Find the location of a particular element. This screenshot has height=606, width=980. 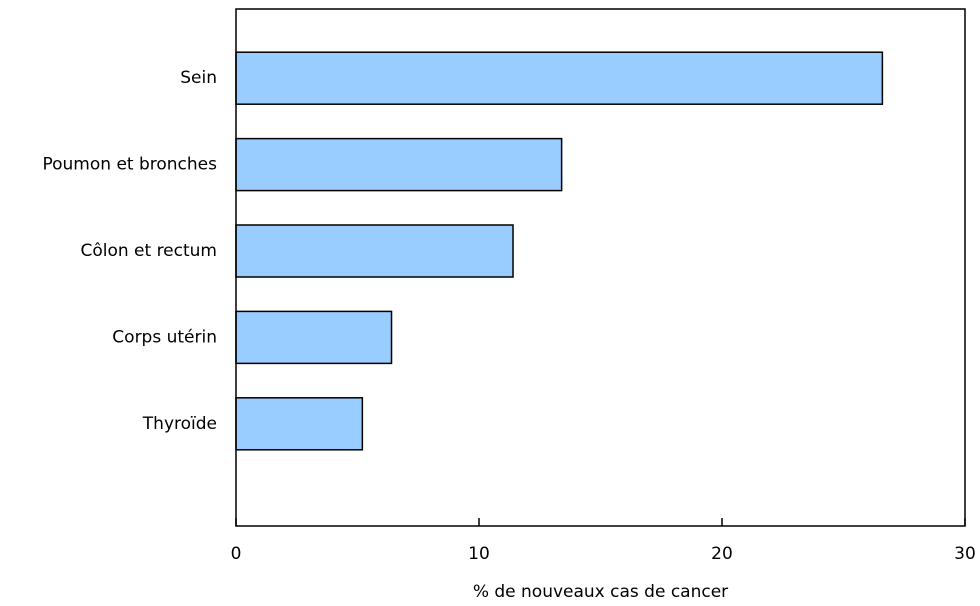

x-tick-label-3: 20 is located at coordinates (722, 554).